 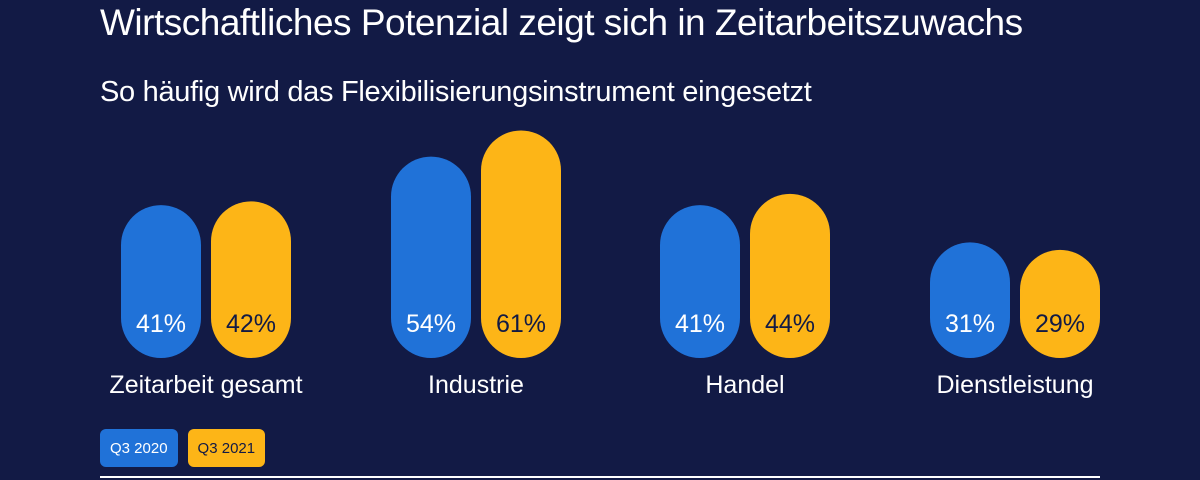 What do you see at coordinates (205, 385) in the screenshot?
I see `category-label: Zeitarbeit gesamt` at bounding box center [205, 385].